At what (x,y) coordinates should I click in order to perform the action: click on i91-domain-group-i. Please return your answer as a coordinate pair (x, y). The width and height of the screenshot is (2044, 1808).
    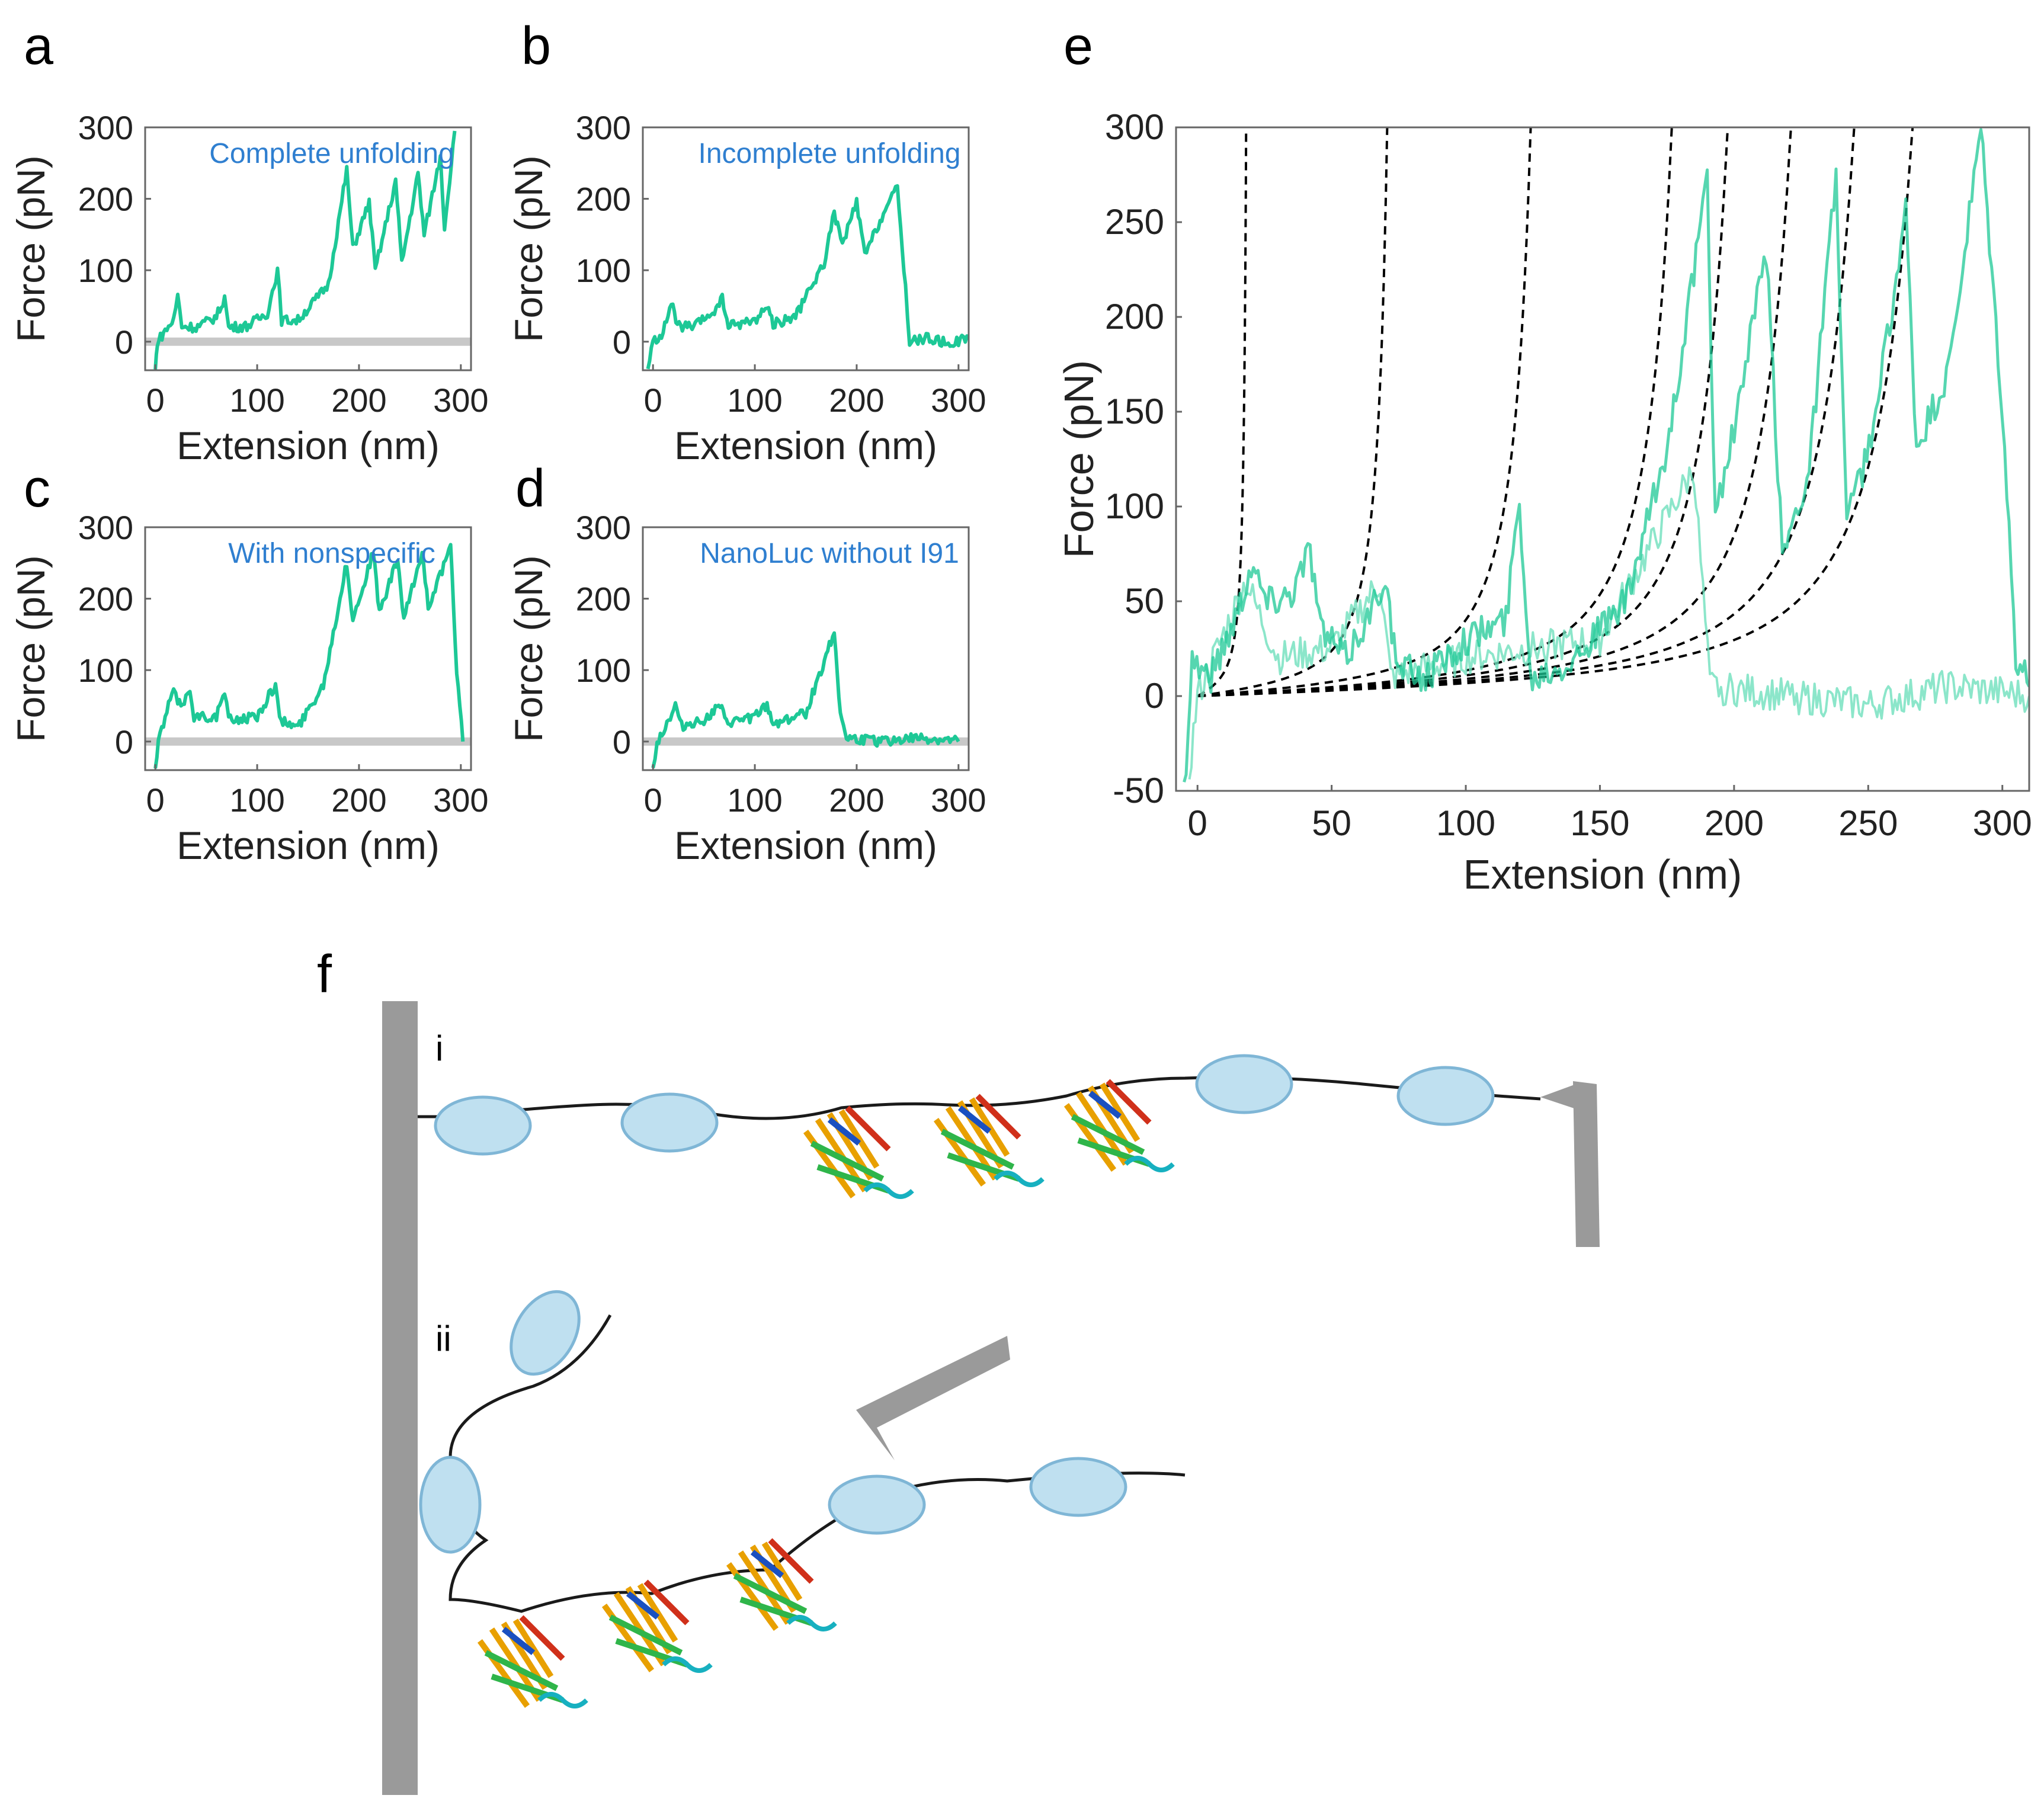
    Looking at the image, I should click on (965, 1105).